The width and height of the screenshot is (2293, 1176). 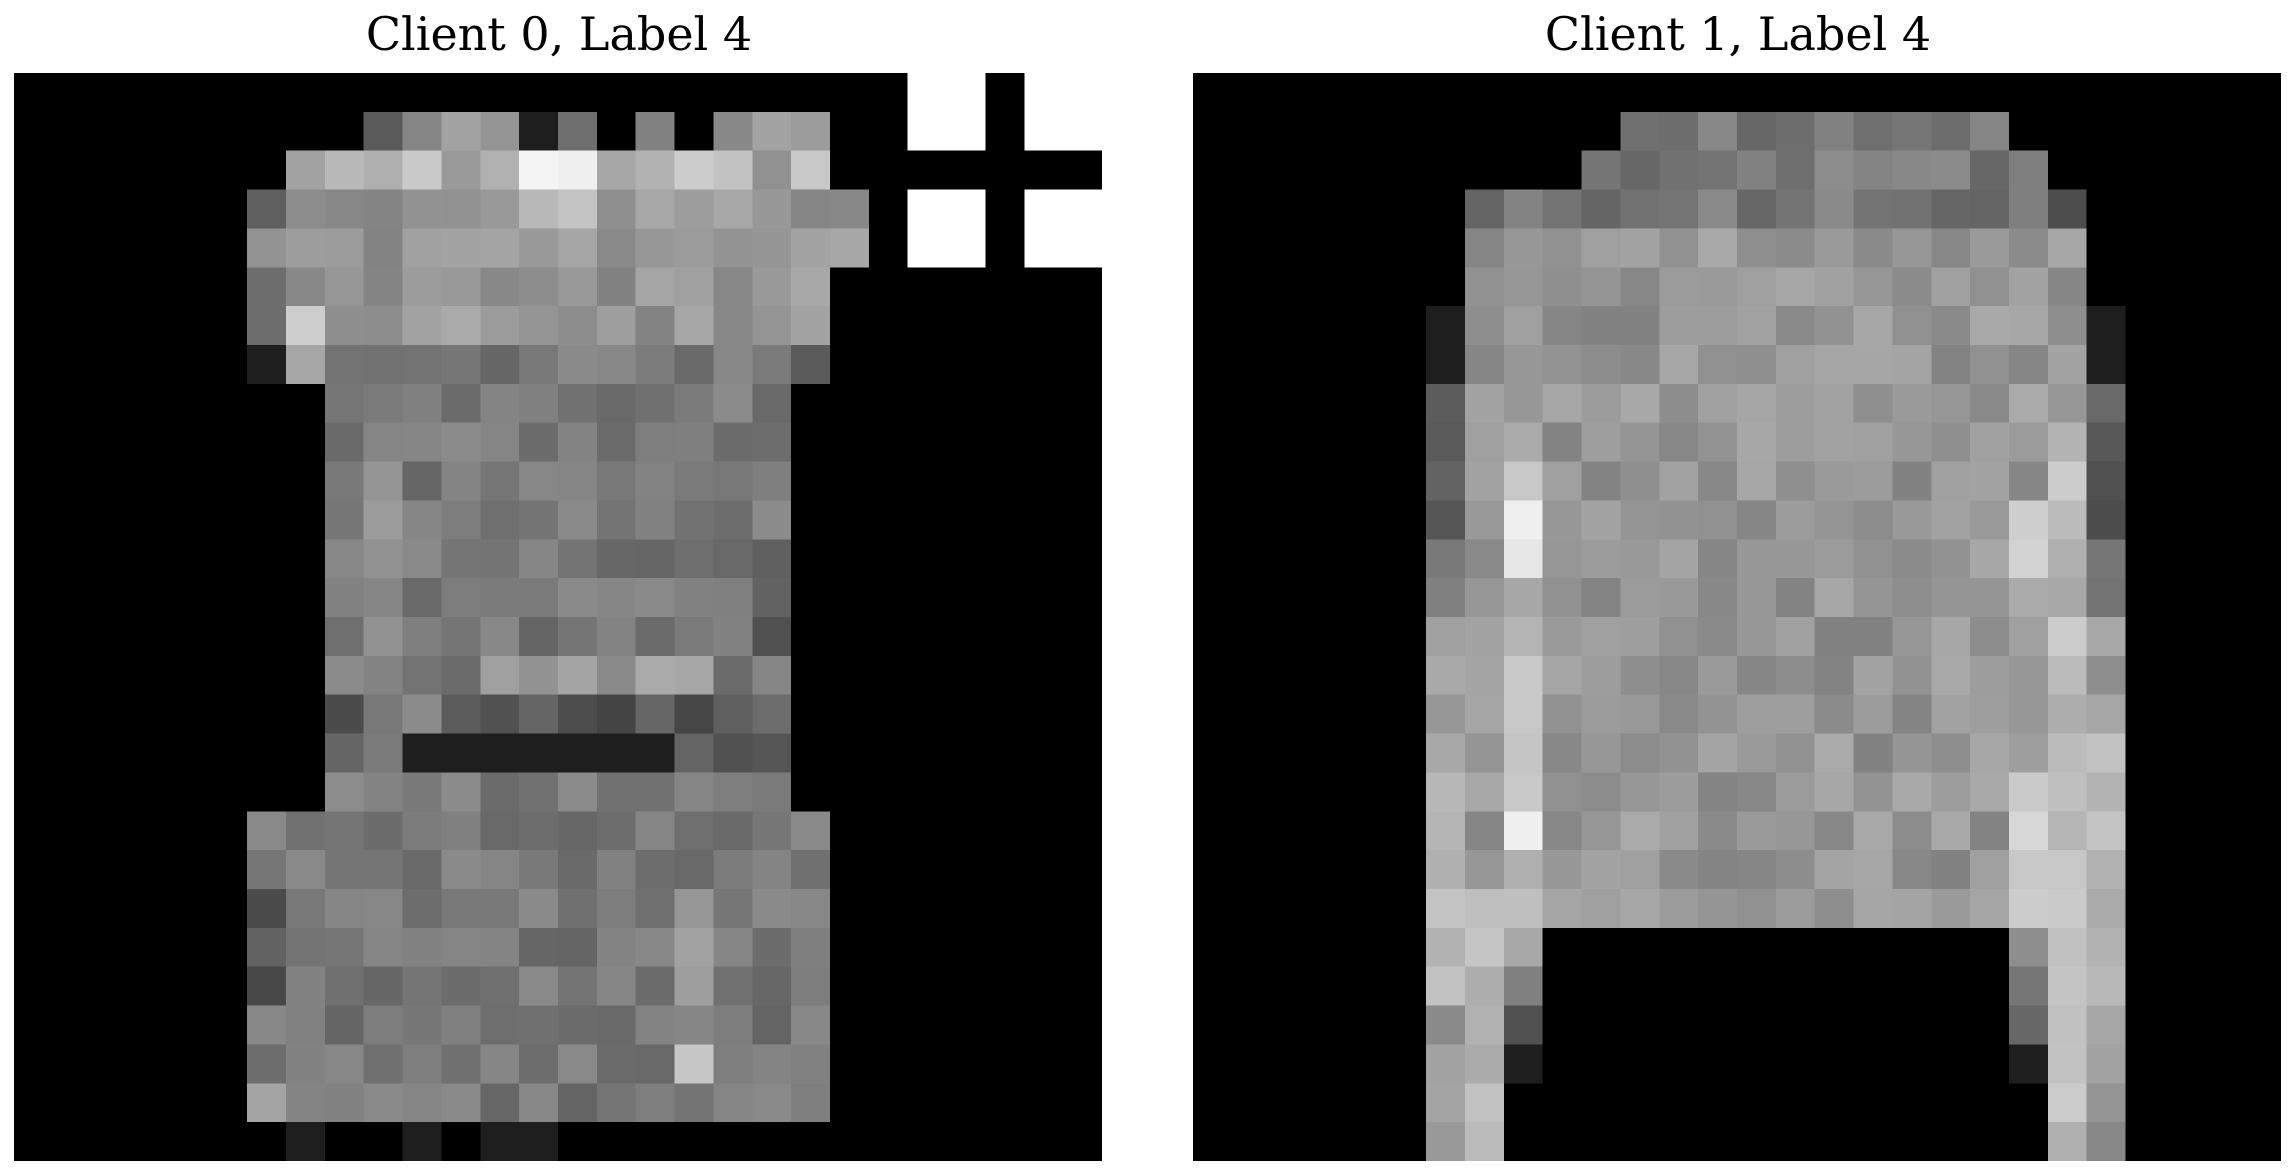 What do you see at coordinates (1738, 34) in the screenshot?
I see `panel-title-client-1: Client 1, Label 4` at bounding box center [1738, 34].